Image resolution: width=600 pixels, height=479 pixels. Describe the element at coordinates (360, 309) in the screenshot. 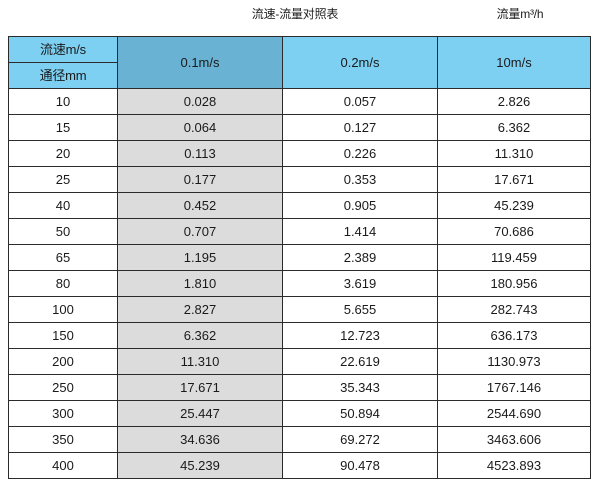

I see `cell-flow-value: 5.655` at that location.